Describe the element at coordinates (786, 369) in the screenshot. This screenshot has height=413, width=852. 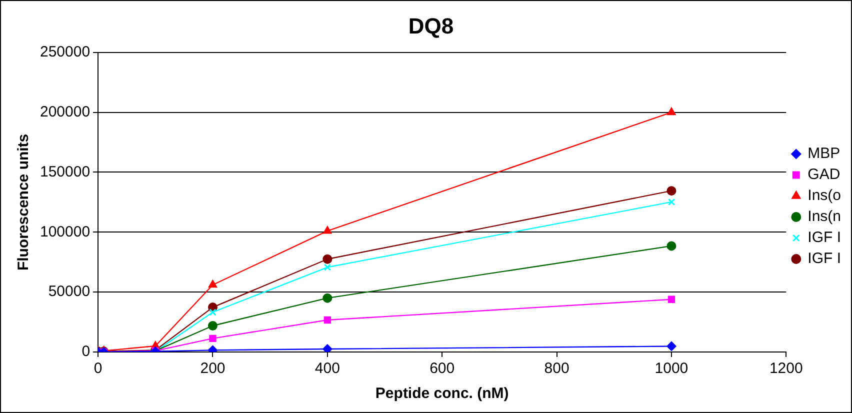
I see `x-tick-label: 1200` at that location.